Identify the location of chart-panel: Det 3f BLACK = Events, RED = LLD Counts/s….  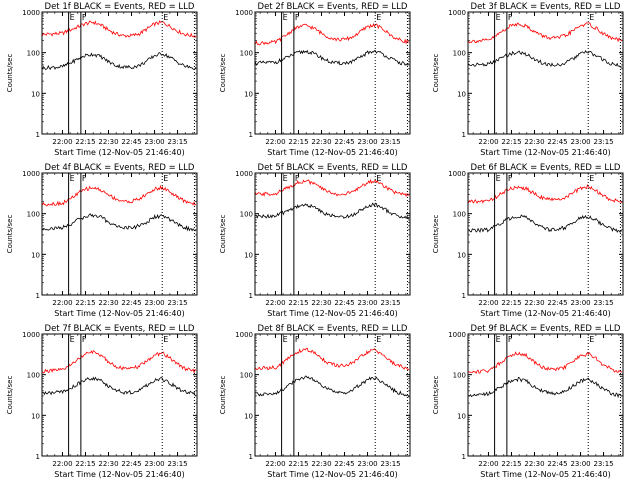
(528, 79).